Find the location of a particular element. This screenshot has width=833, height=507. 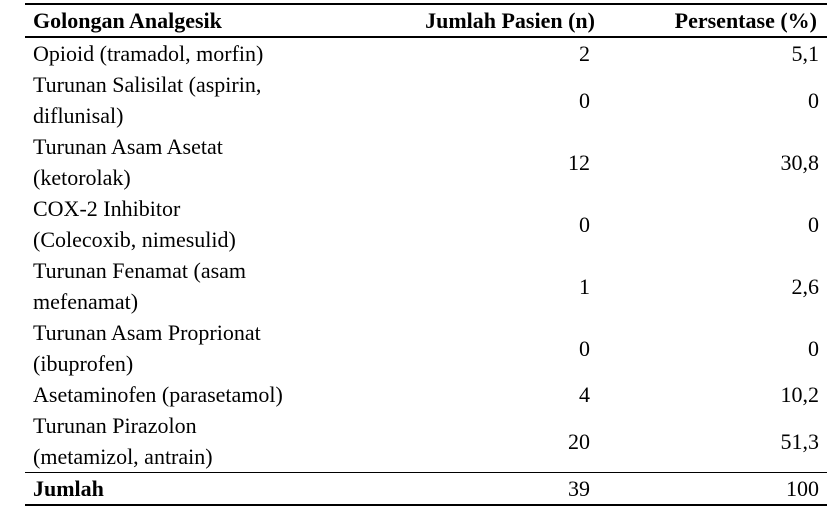

table-row-opioid: Opioid (tramadol, morfin) 2 5,1 is located at coordinates (426, 53).